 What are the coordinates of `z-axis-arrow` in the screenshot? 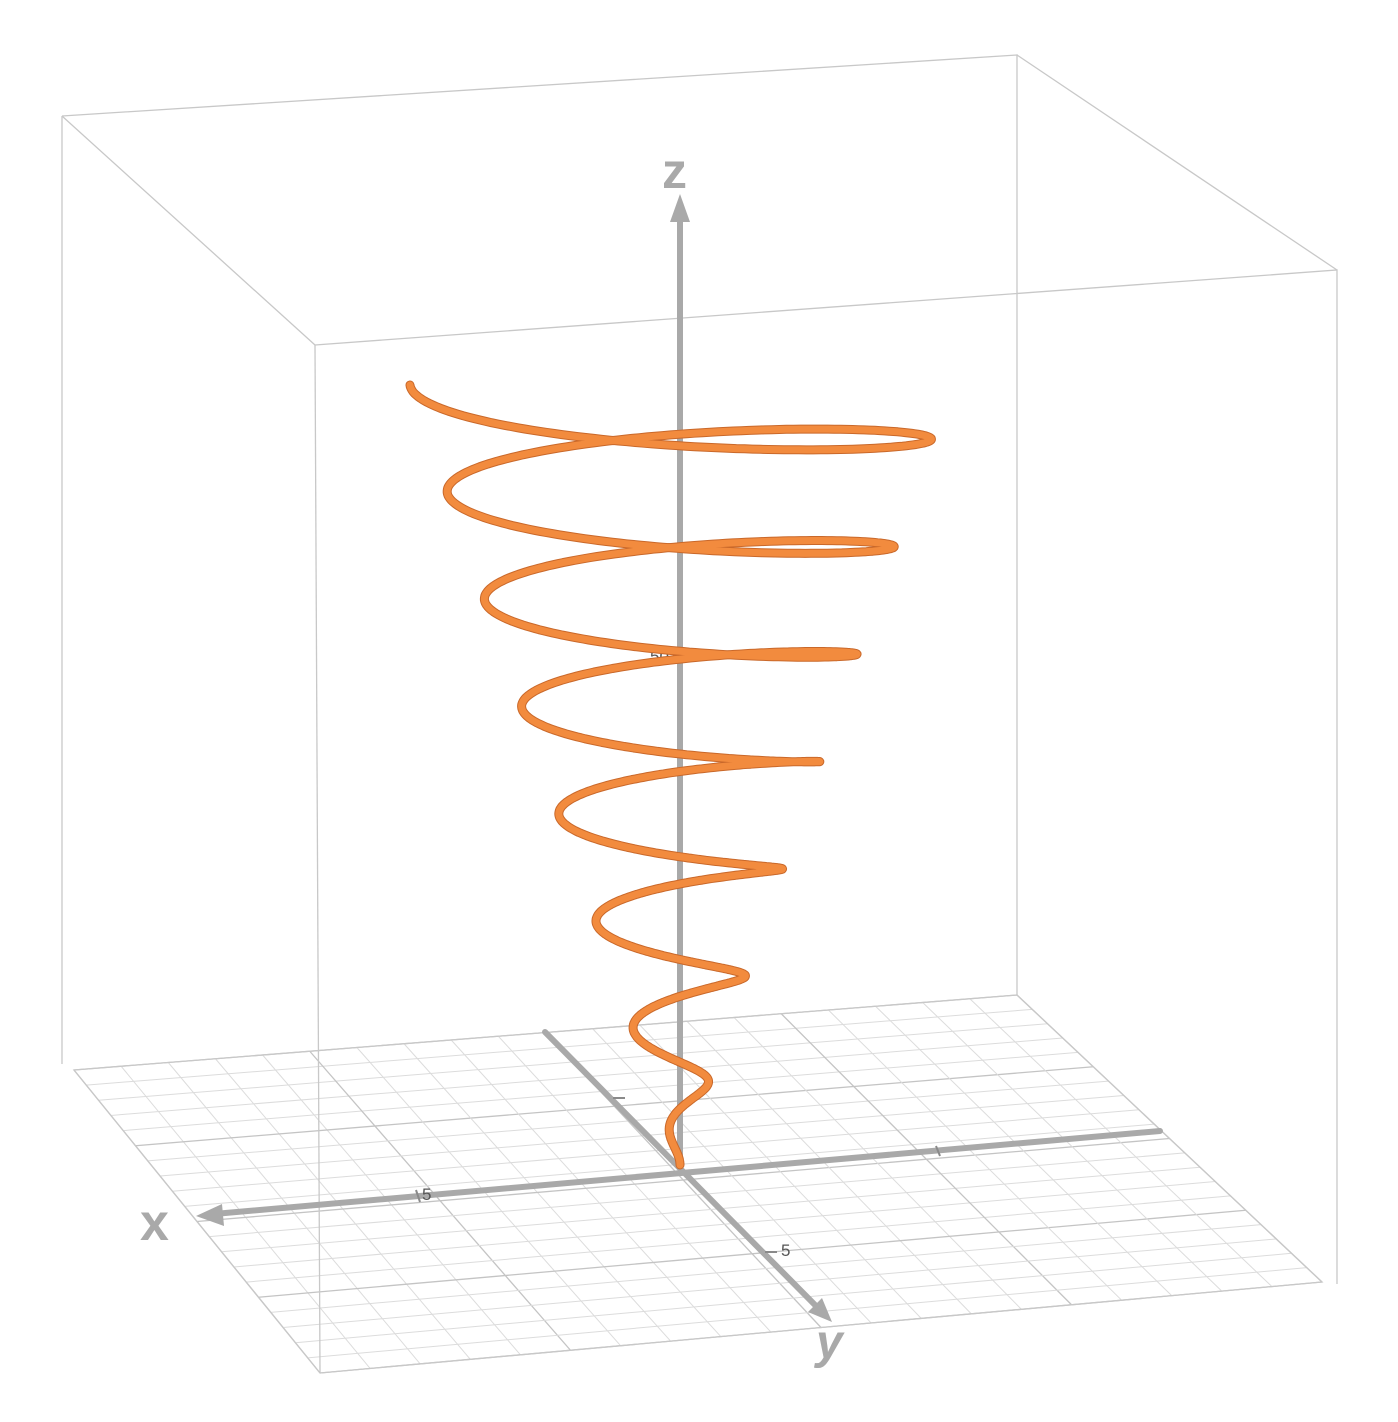 It's located at (680, 208).